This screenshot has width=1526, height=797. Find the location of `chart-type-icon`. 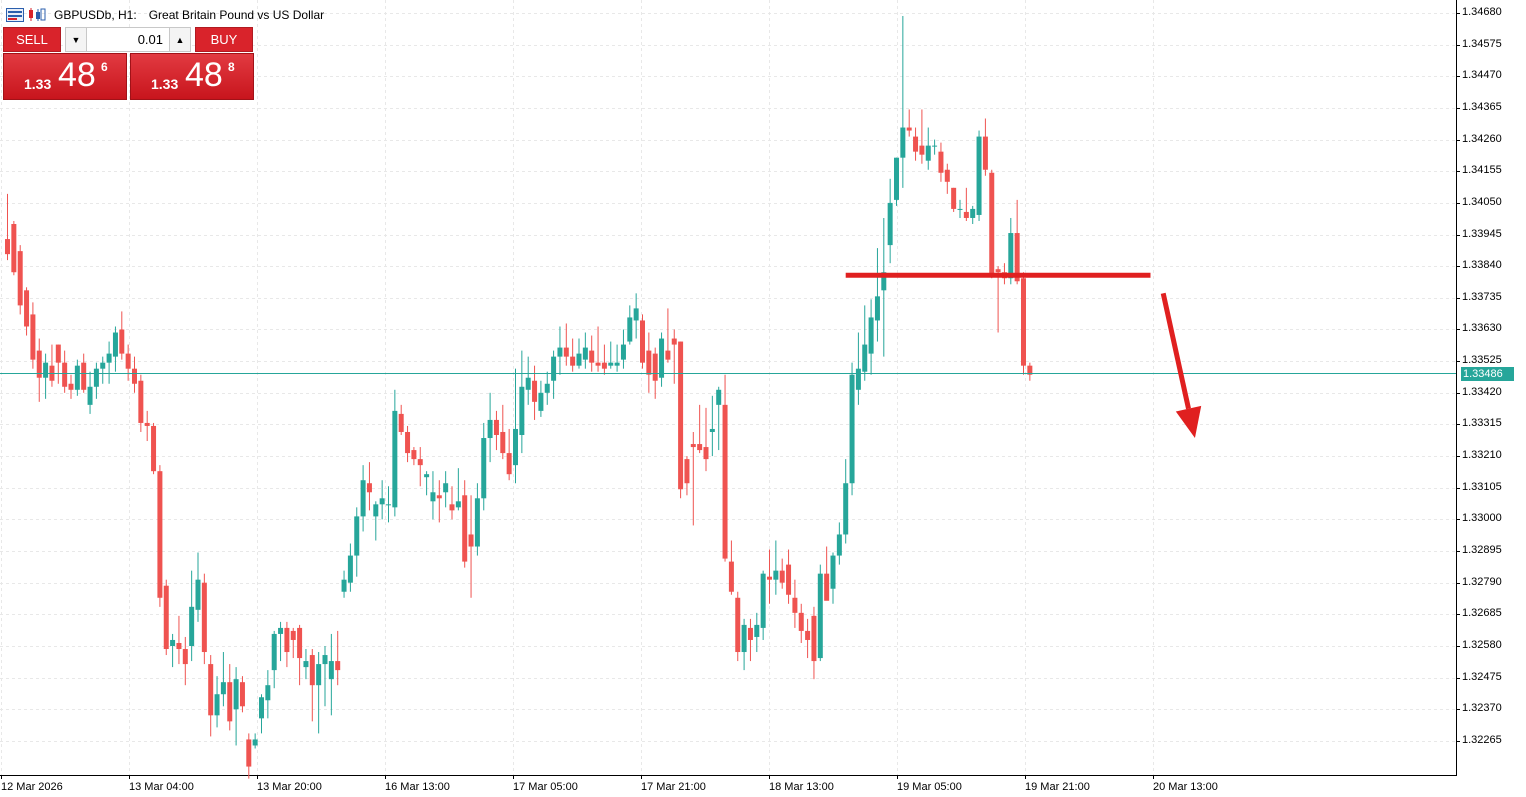

chart-type-icon is located at coordinates (37, 15).